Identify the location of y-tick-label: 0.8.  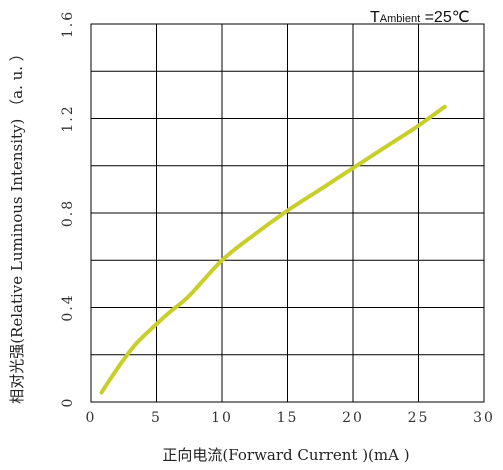
(68, 213).